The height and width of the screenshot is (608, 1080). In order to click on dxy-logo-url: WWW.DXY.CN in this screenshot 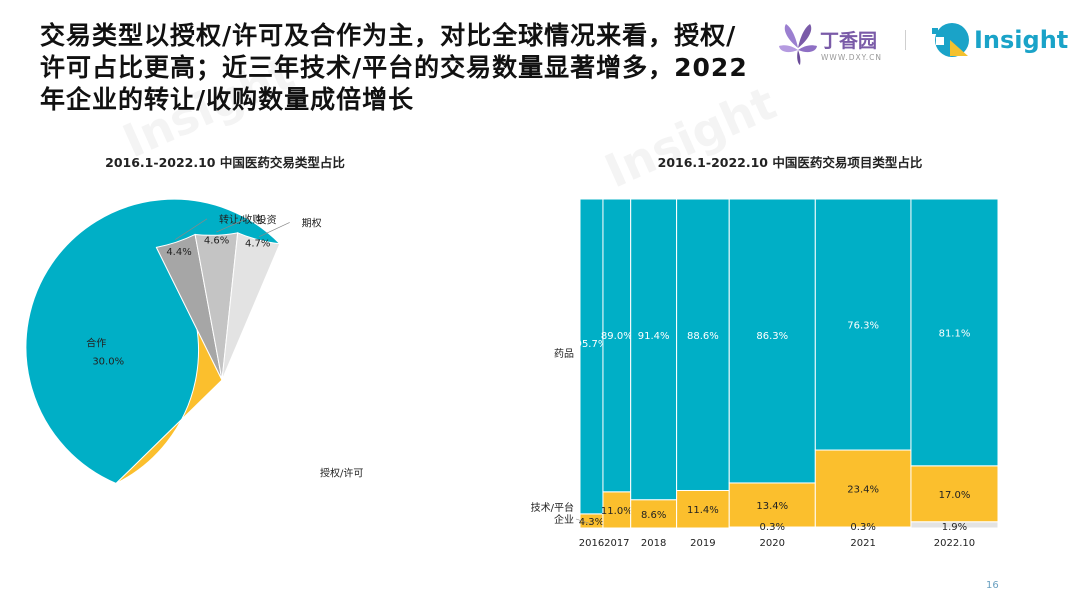, I will do `click(851, 57)`.